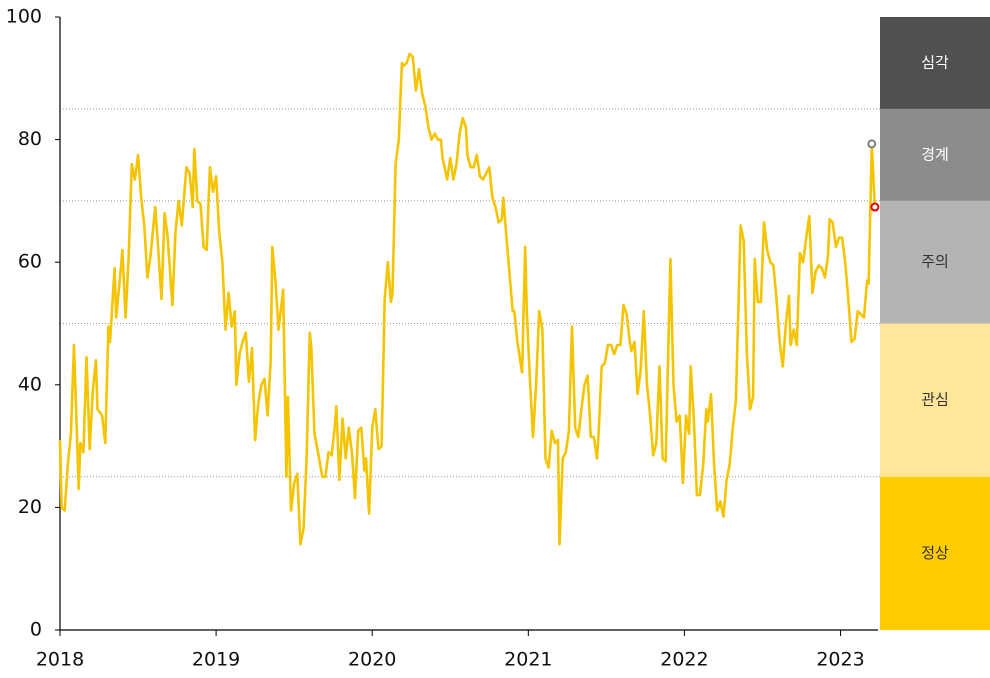 The height and width of the screenshot is (678, 990). Describe the element at coordinates (528, 660) in the screenshot. I see `x-tick-label: 2021` at that location.